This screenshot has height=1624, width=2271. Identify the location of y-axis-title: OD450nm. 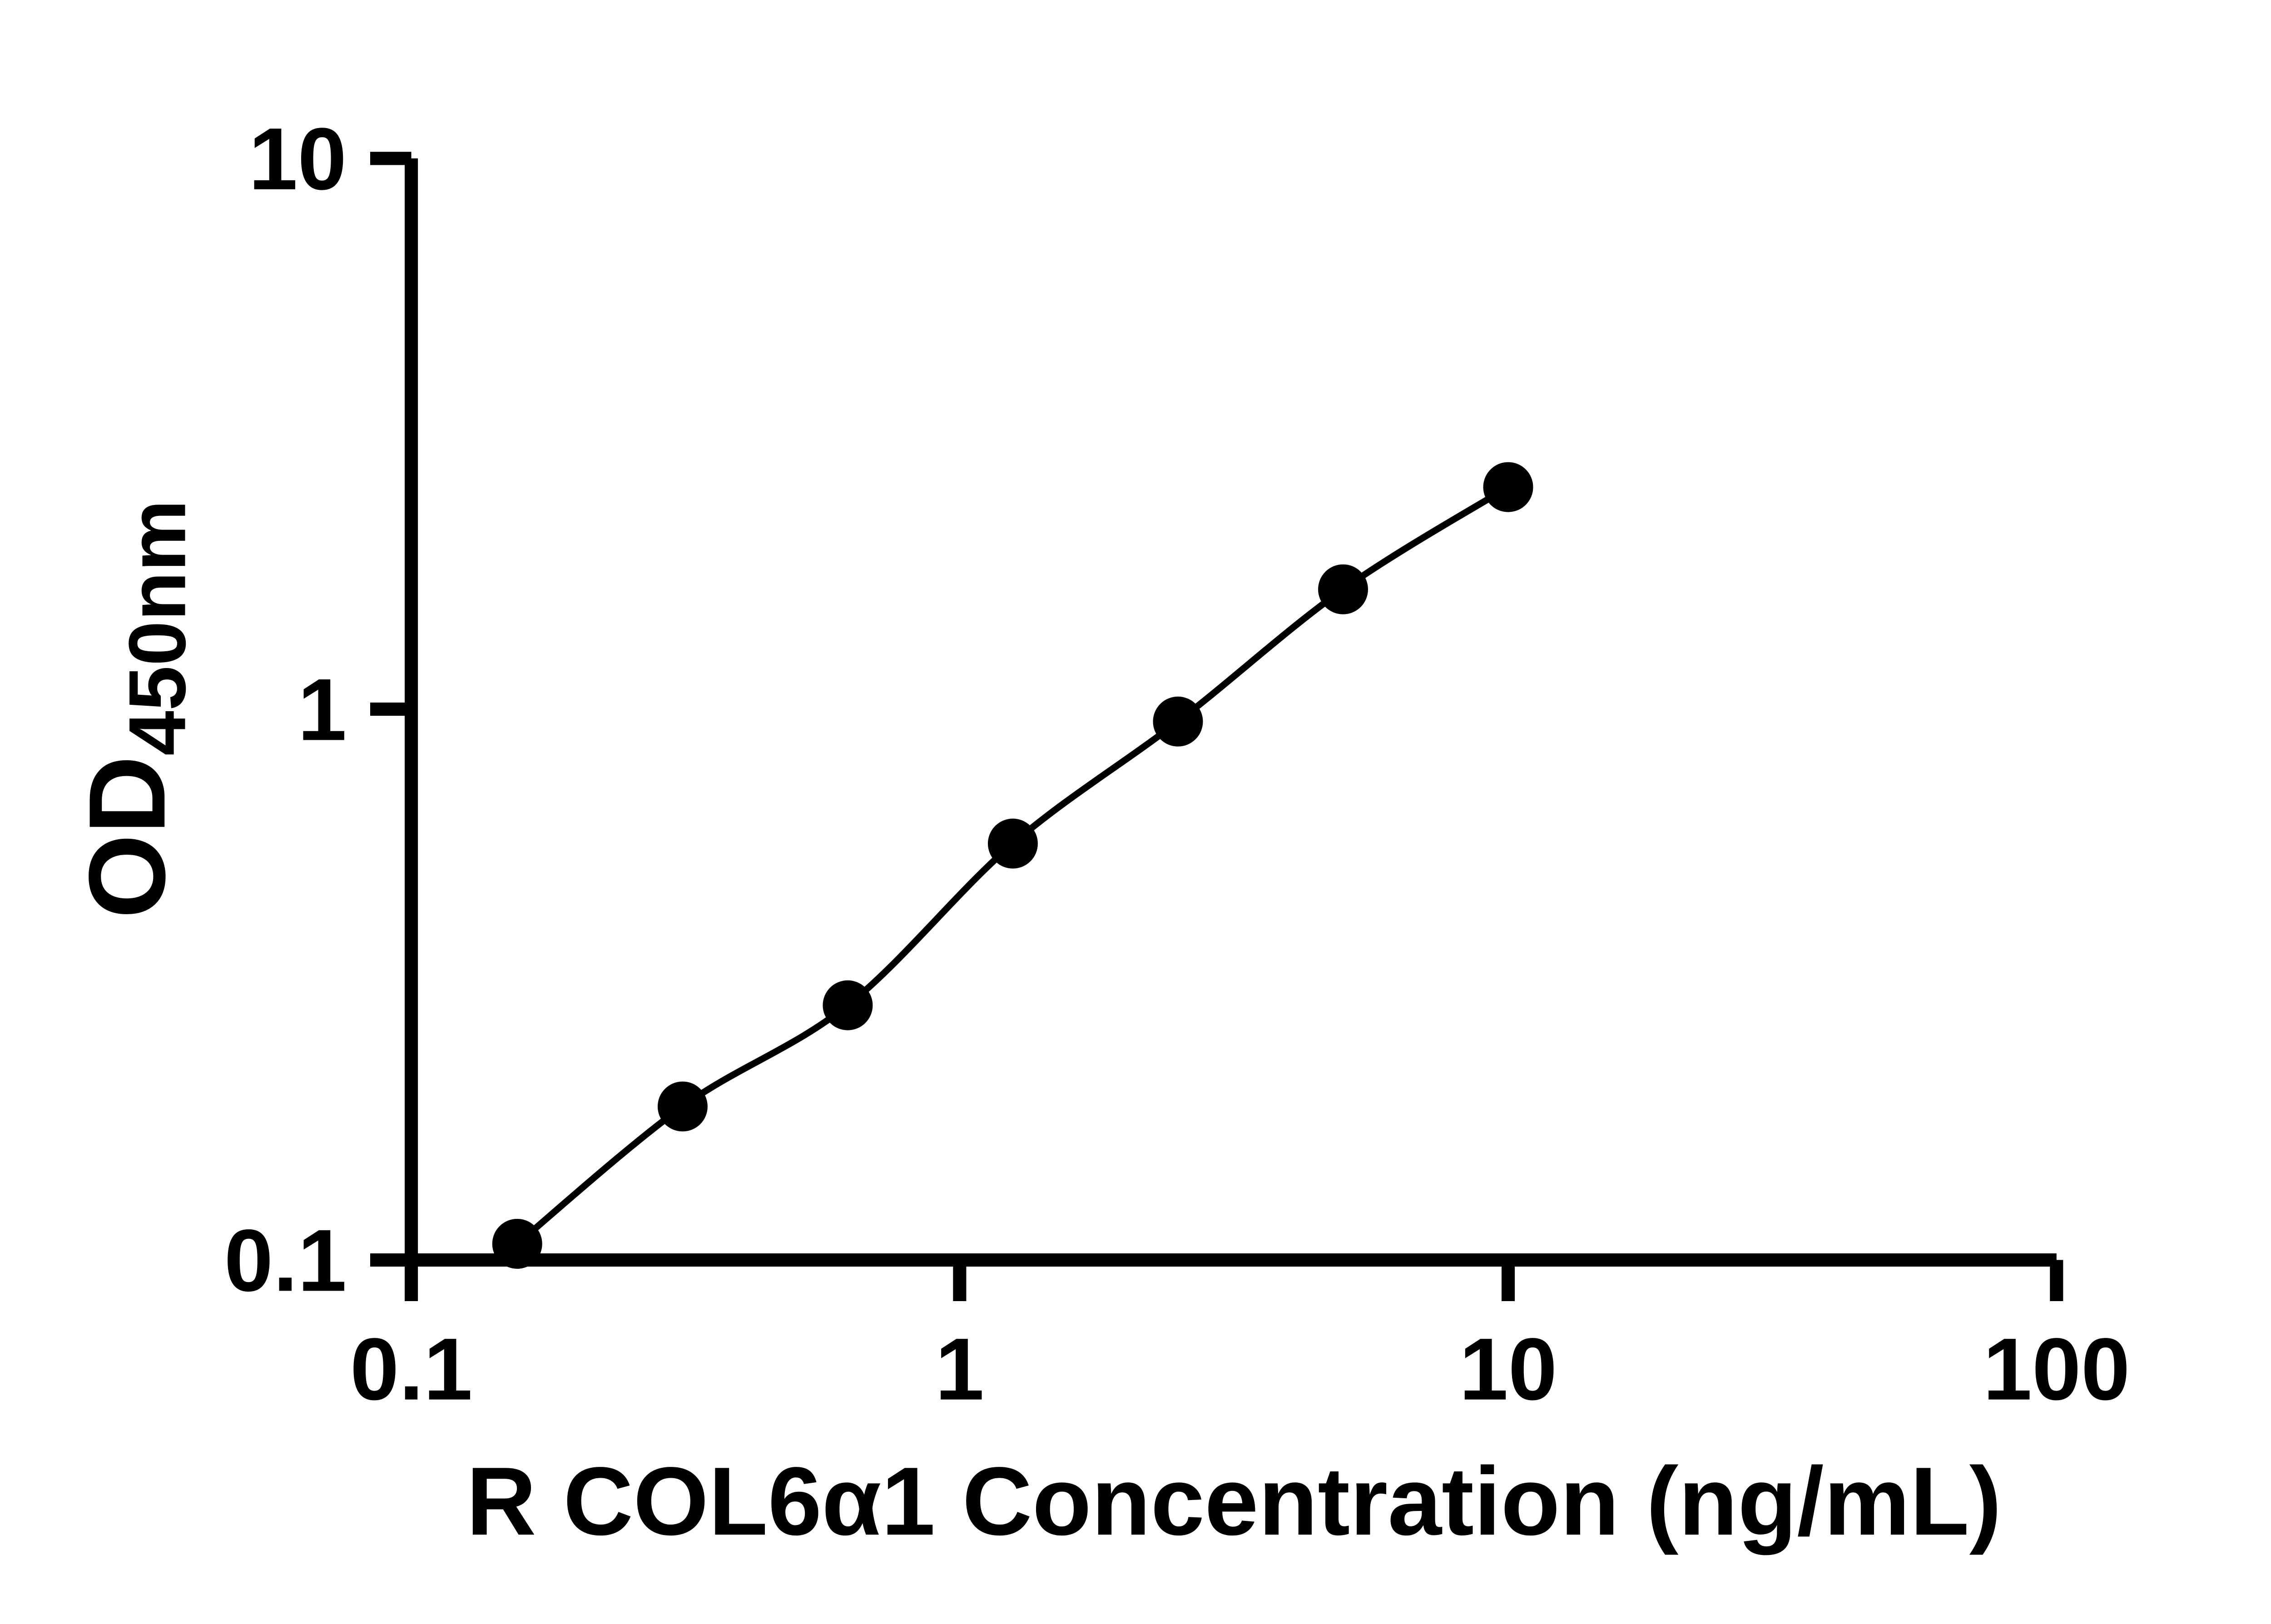
(134, 709).